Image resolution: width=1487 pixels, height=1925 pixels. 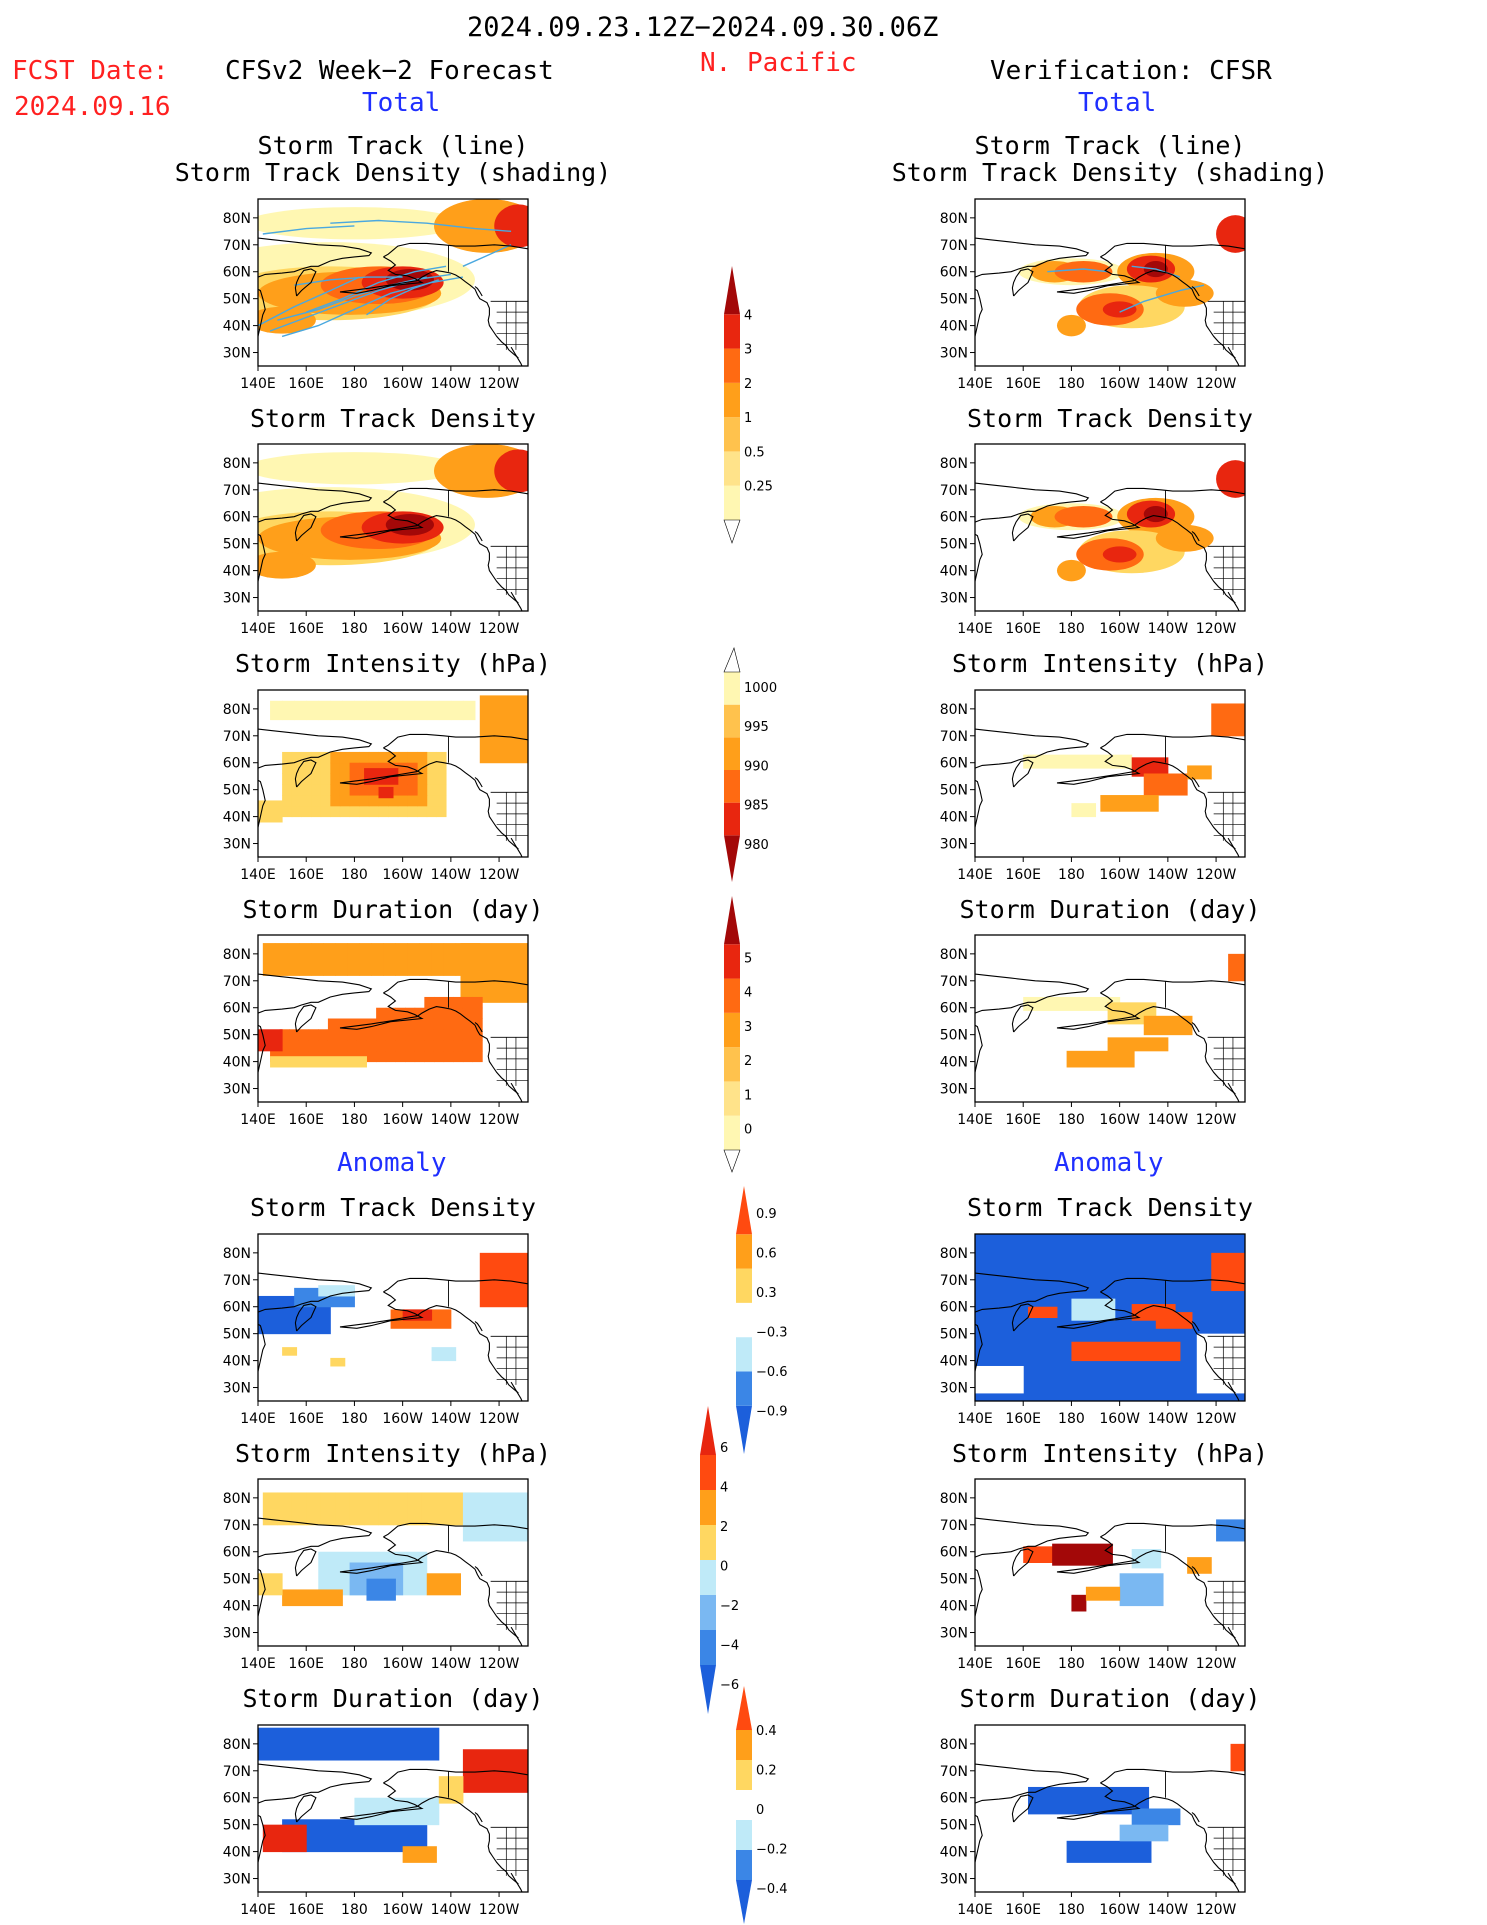 What do you see at coordinates (756, 766) in the screenshot?
I see `colorbar-label: 990` at bounding box center [756, 766].